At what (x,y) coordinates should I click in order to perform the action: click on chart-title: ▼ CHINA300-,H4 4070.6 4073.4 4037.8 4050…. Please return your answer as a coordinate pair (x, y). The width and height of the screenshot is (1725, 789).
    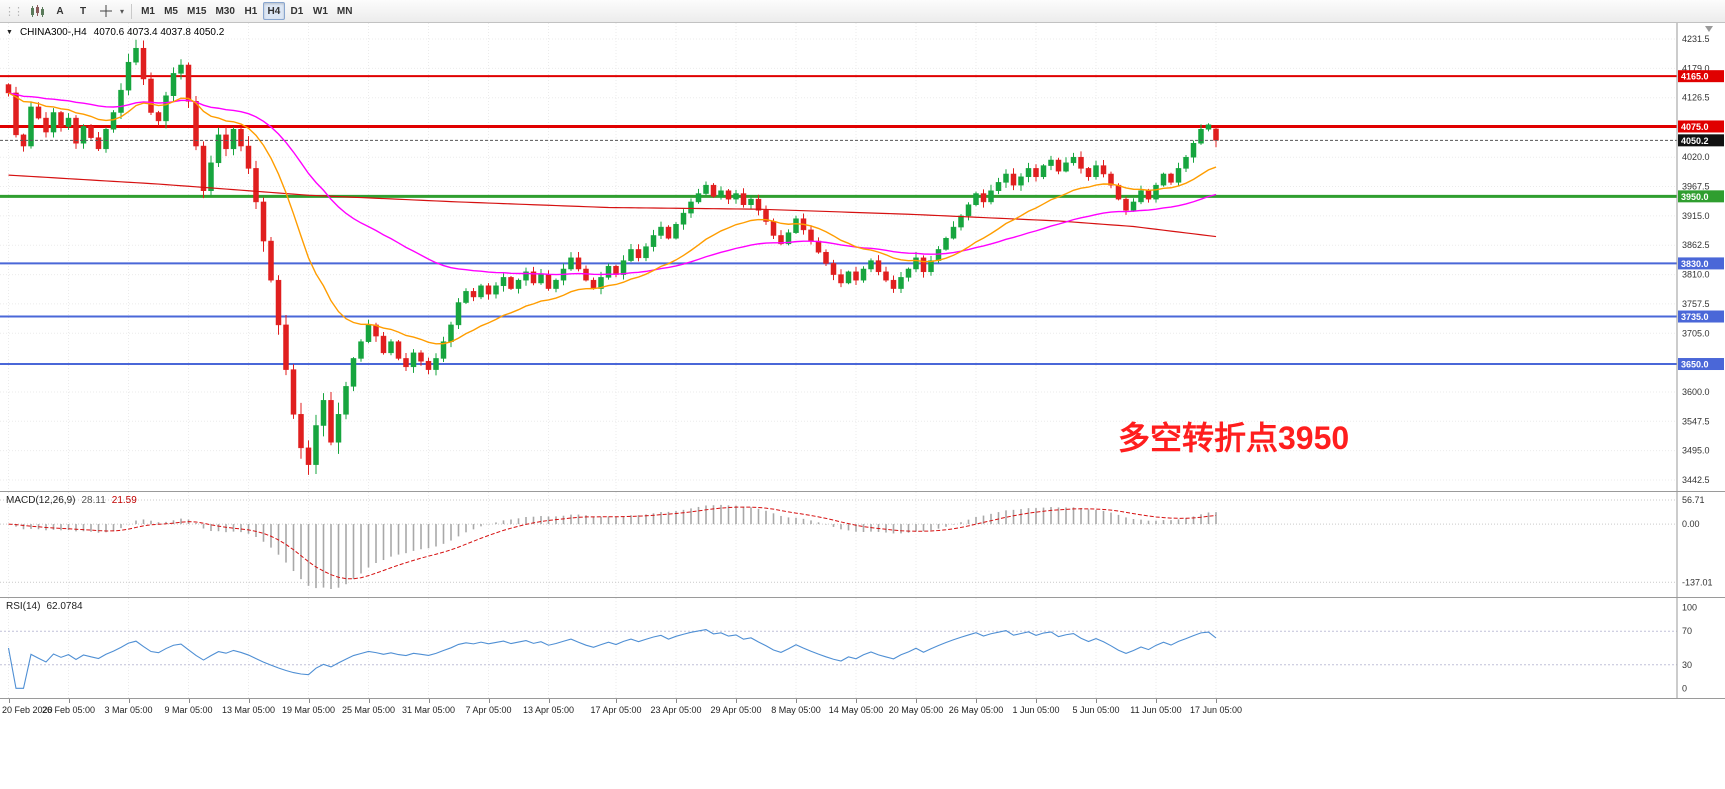
    Looking at the image, I should click on (115, 32).